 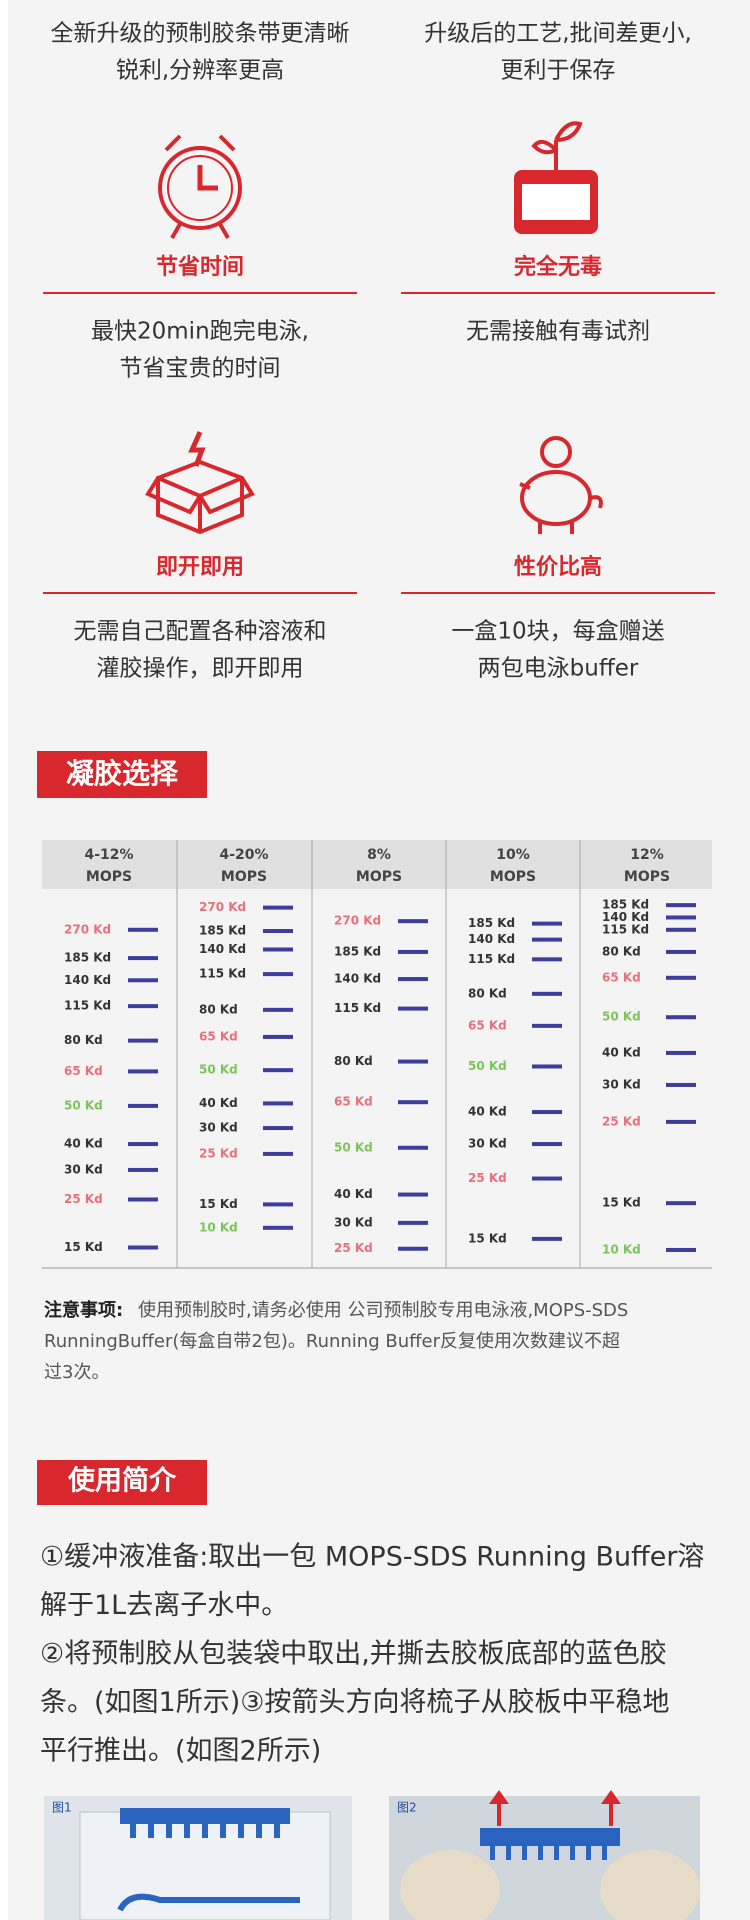 I want to click on feature-text: 锐利,分辨率更高, so click(x=200, y=71).